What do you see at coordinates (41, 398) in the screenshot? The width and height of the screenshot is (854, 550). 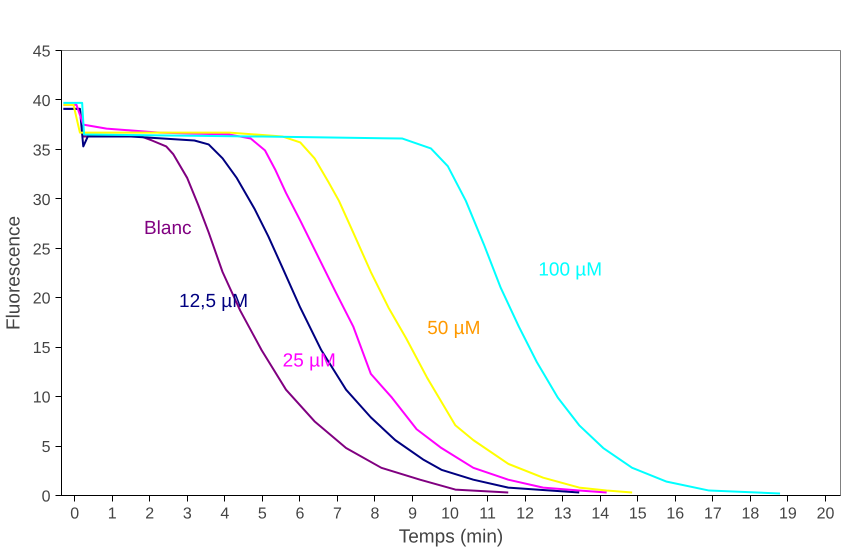 I see `y-tick-label: 10` at bounding box center [41, 398].